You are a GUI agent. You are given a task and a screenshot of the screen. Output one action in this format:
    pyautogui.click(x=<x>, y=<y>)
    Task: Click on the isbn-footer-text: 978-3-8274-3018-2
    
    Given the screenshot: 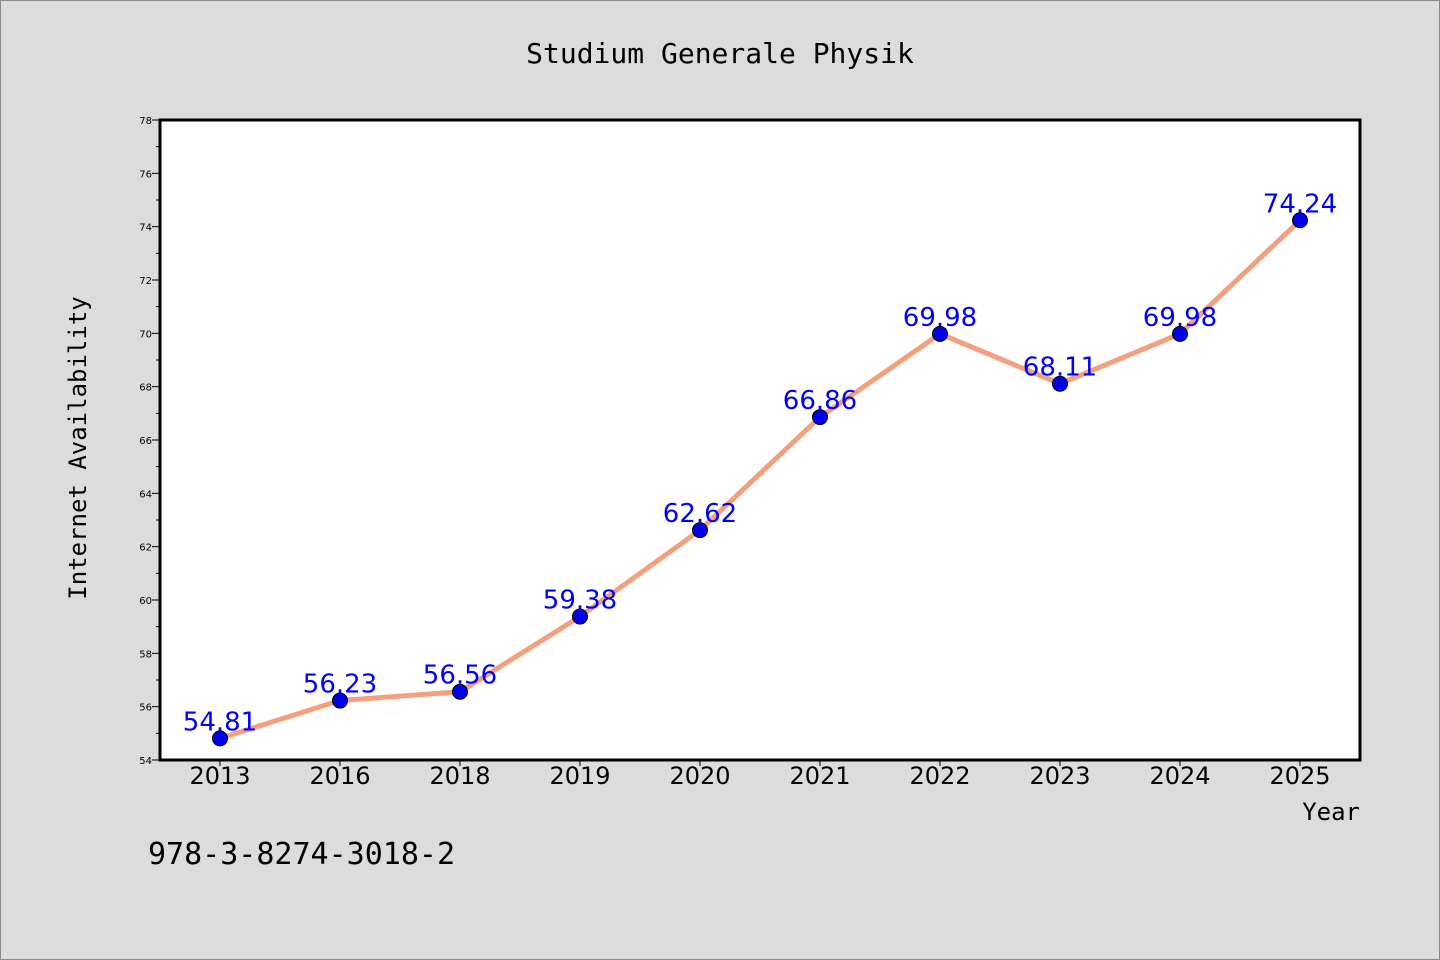 What is the action you would take?
    pyautogui.click(x=301, y=854)
    